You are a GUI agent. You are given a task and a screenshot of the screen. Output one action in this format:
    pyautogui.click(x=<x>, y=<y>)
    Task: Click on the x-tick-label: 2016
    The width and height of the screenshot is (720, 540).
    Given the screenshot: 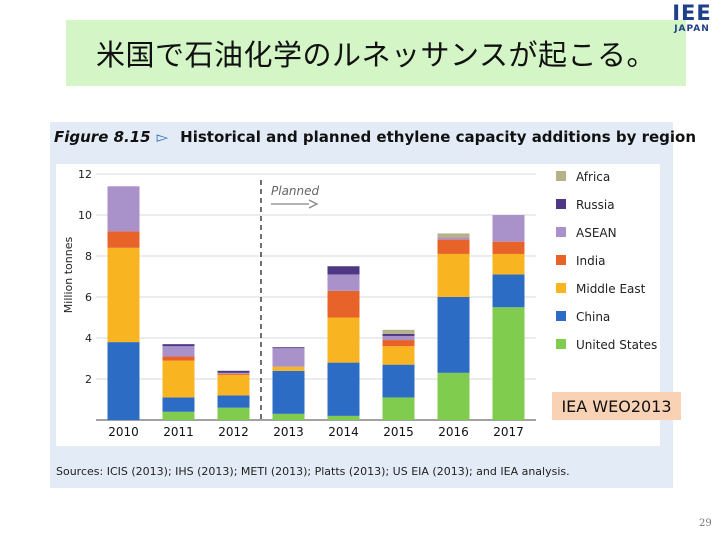 What is the action you would take?
    pyautogui.click(x=453, y=432)
    